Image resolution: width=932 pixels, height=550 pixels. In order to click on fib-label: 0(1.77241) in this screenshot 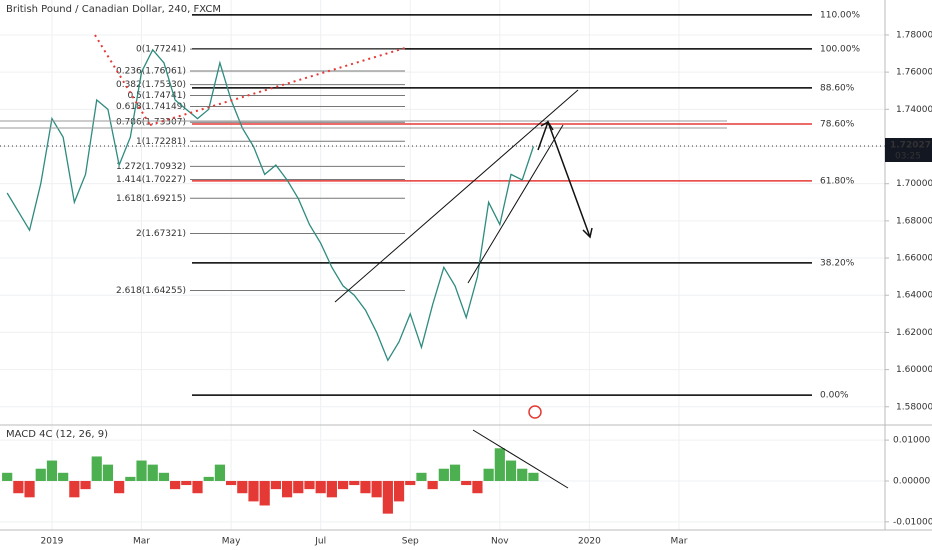, I will do `click(161, 50)`.